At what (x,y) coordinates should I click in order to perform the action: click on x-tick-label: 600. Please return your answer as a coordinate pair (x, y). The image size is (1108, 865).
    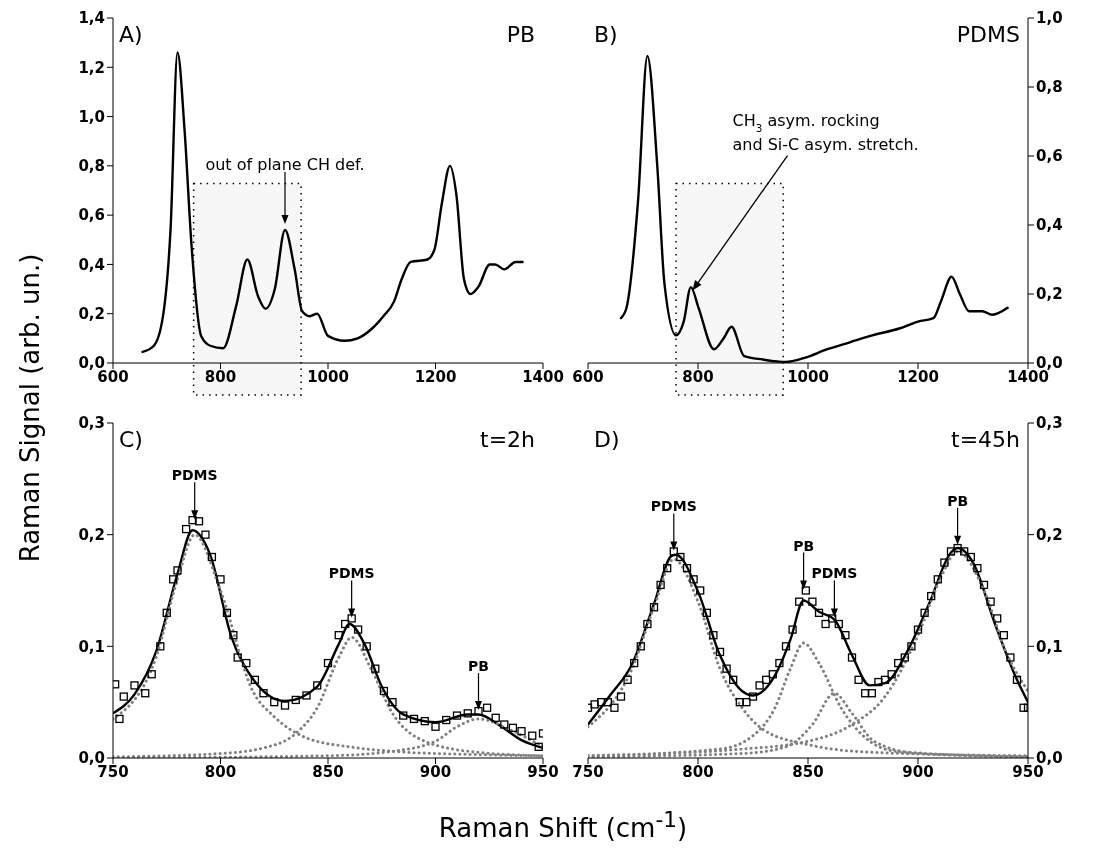
    Looking at the image, I should click on (588, 376).